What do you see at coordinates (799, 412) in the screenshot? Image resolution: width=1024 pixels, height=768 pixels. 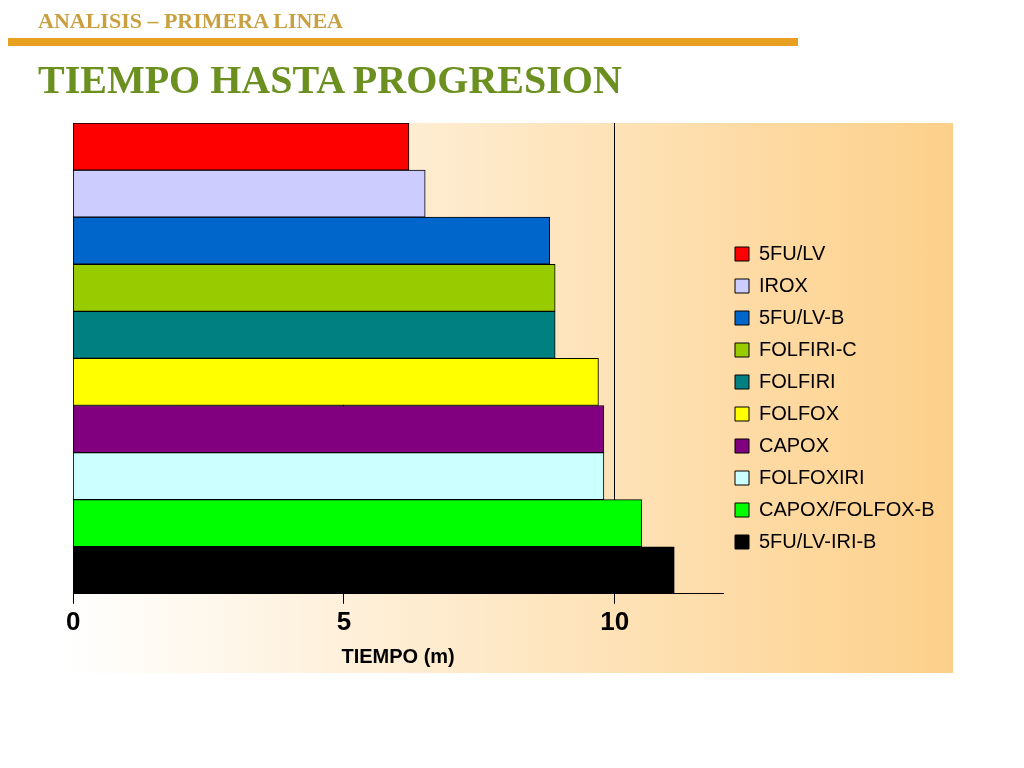 I see `legend-label: FOLFOX` at bounding box center [799, 412].